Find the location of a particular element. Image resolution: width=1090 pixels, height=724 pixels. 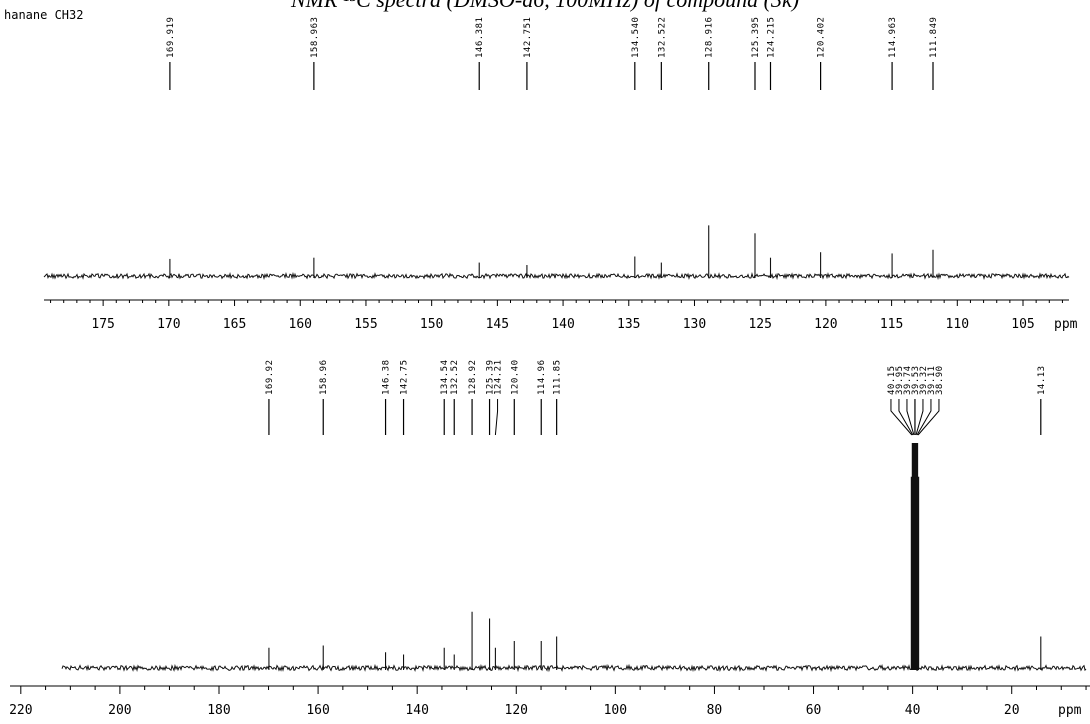

x-tick-label: 180 is located at coordinates (218, 710).